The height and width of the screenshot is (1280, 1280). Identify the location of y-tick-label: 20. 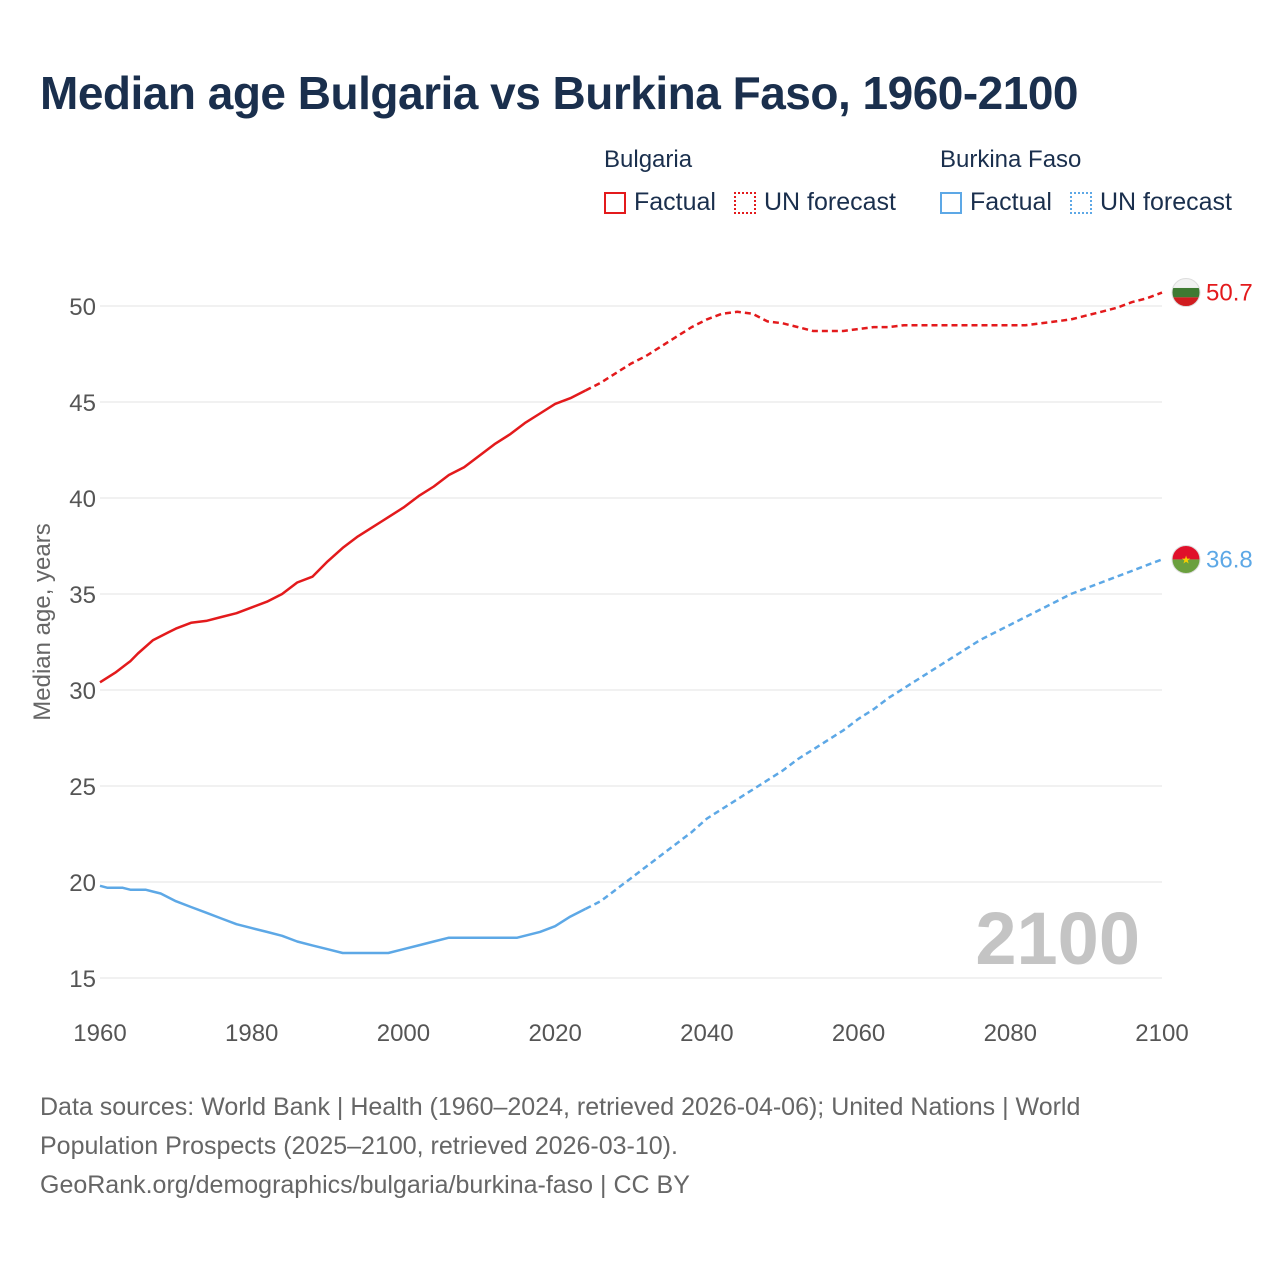
(82, 883).